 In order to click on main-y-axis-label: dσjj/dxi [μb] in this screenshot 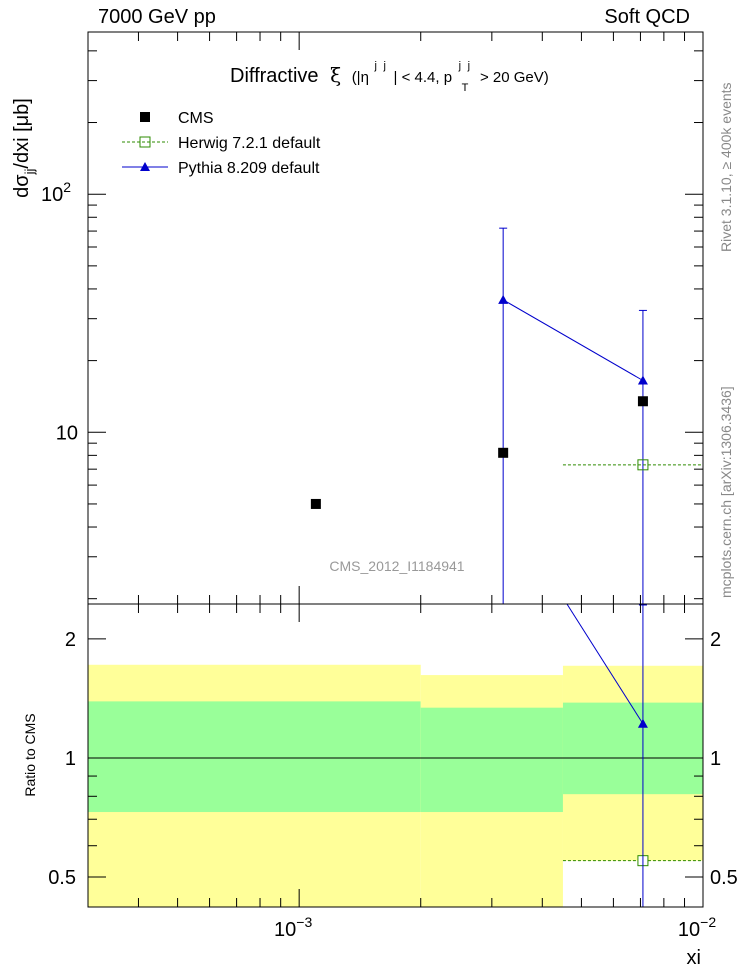, I will do `click(24, 148)`.